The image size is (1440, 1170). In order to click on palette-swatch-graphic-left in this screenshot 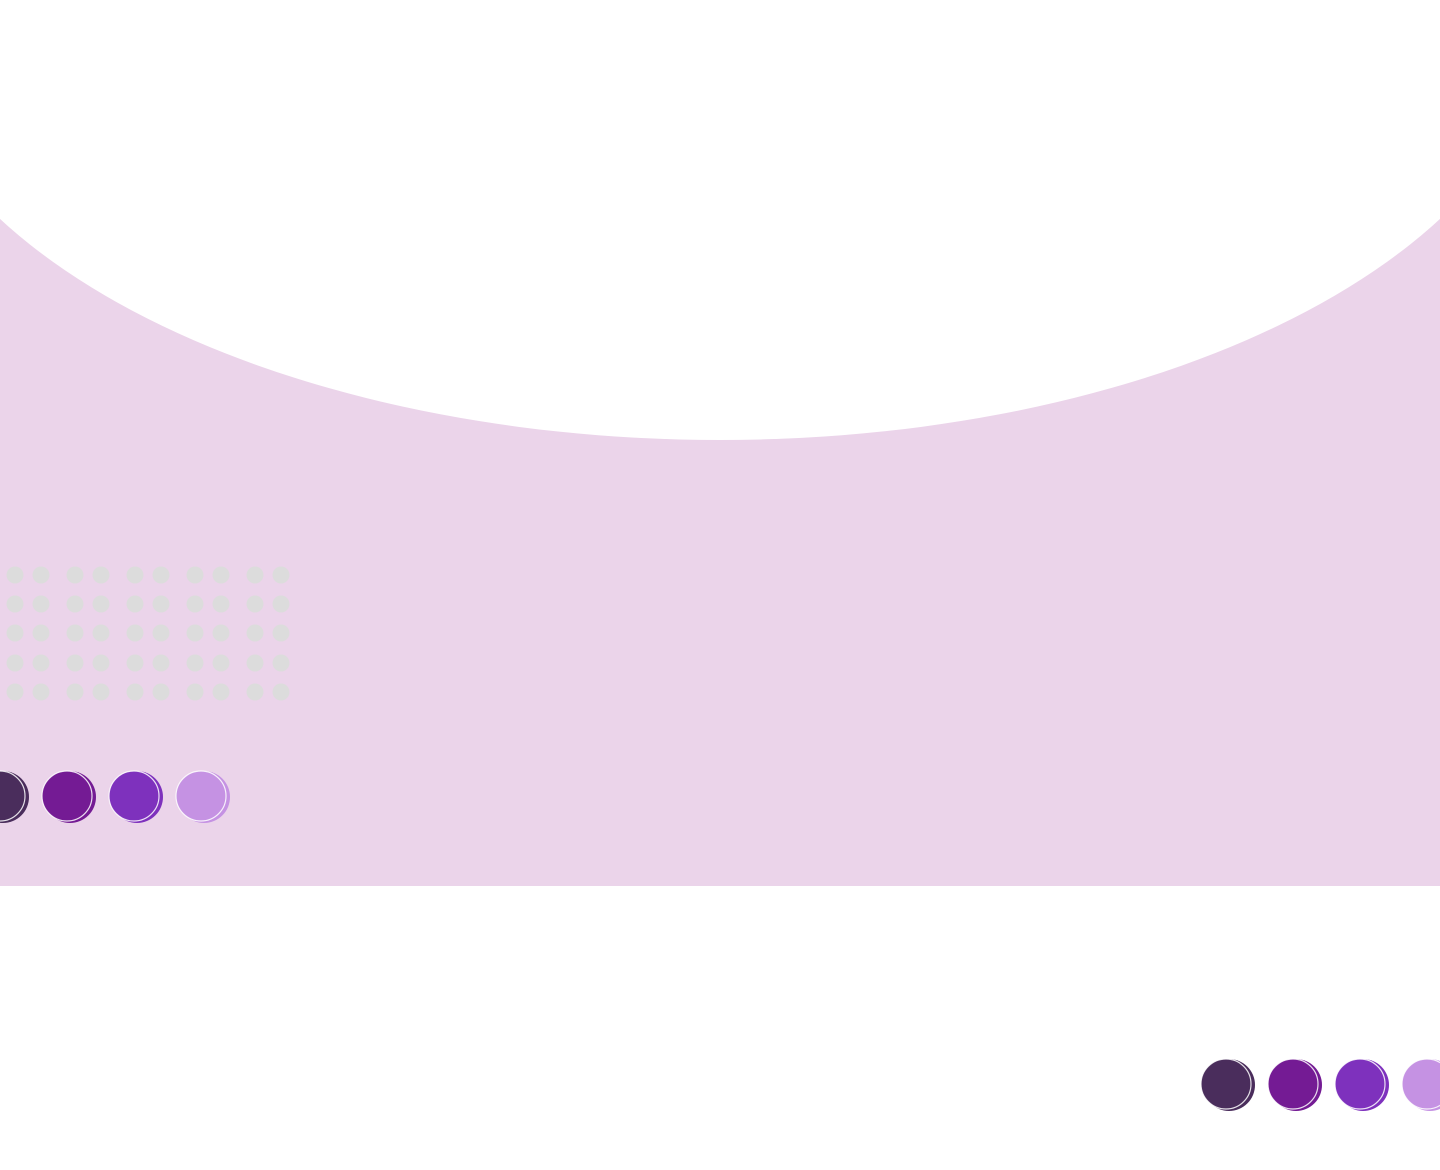, I will do `click(115, 796)`.